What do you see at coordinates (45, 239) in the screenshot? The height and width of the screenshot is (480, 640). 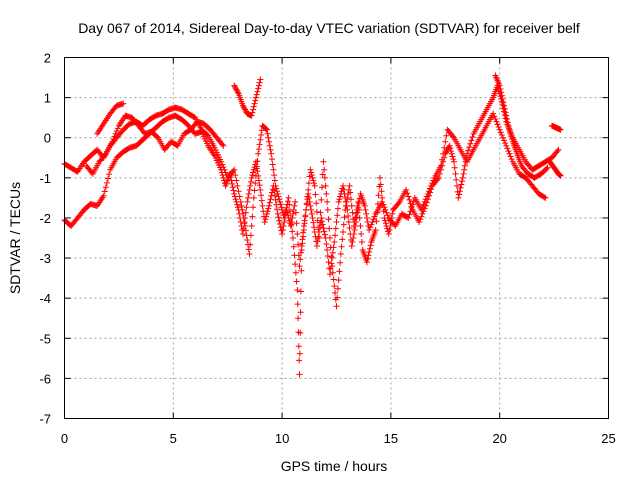 I see `y-tick-labels: -7 -6 -5 -4 -3 -2 -1 0 1 2` at bounding box center [45, 239].